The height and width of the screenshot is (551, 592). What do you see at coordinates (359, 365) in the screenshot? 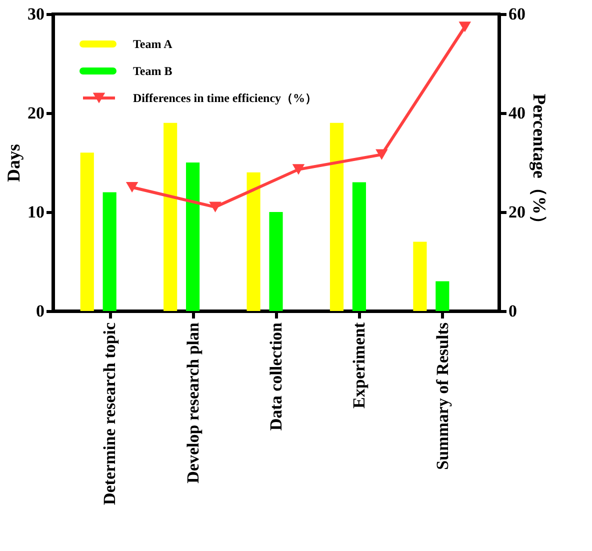
I see `x-tick-label: Experiment` at bounding box center [359, 365].